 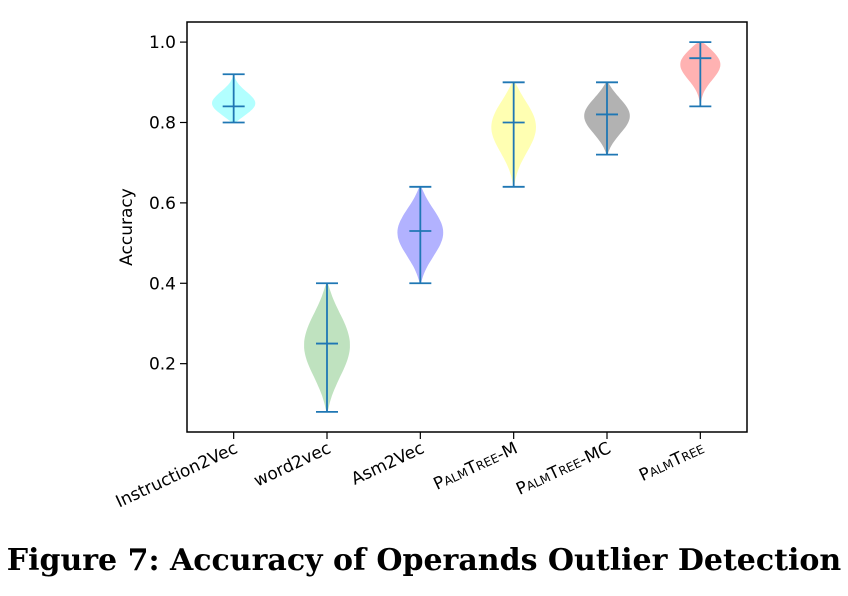 What do you see at coordinates (162, 284) in the screenshot?
I see `y-tick-label: 0.4` at bounding box center [162, 284].